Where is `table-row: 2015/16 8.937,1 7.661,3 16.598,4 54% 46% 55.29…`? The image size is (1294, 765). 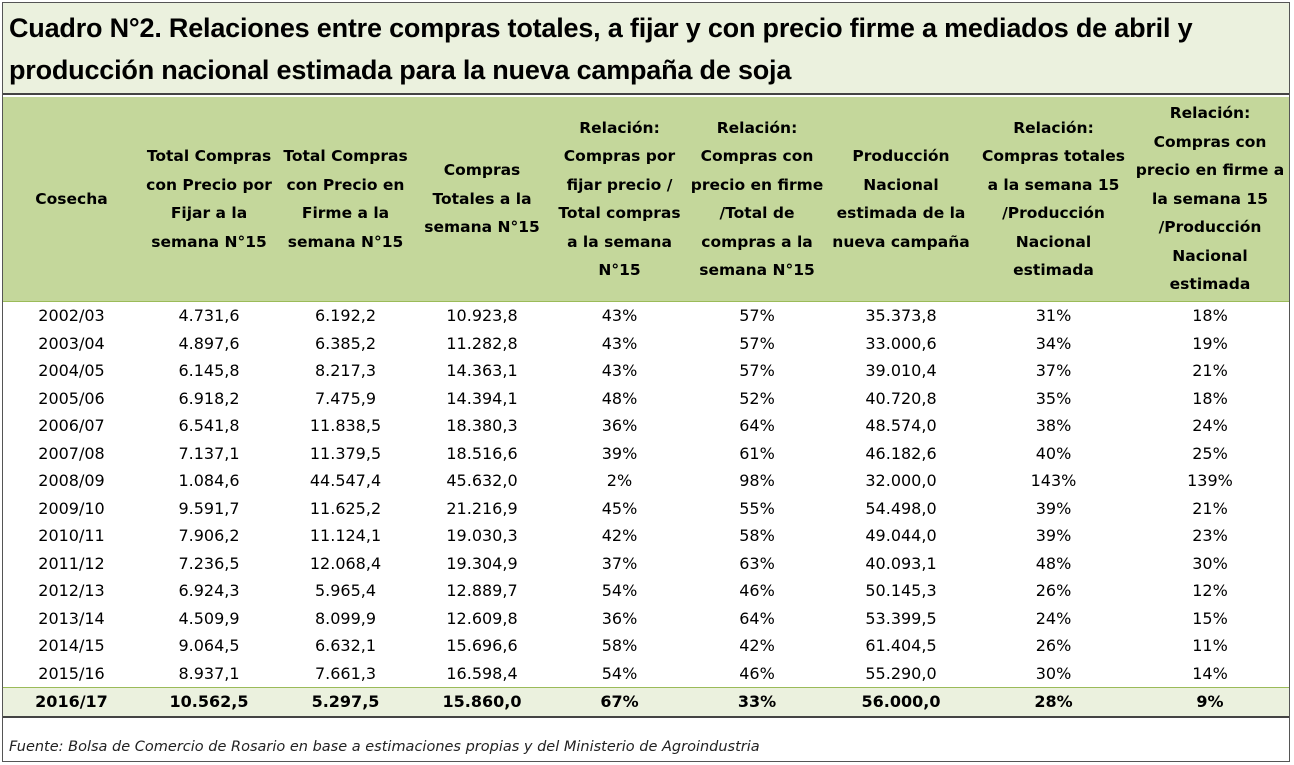 table-row: 2015/16 8.937,1 7.661,3 16.598,4 54% 46% 55.29… is located at coordinates (646, 674).